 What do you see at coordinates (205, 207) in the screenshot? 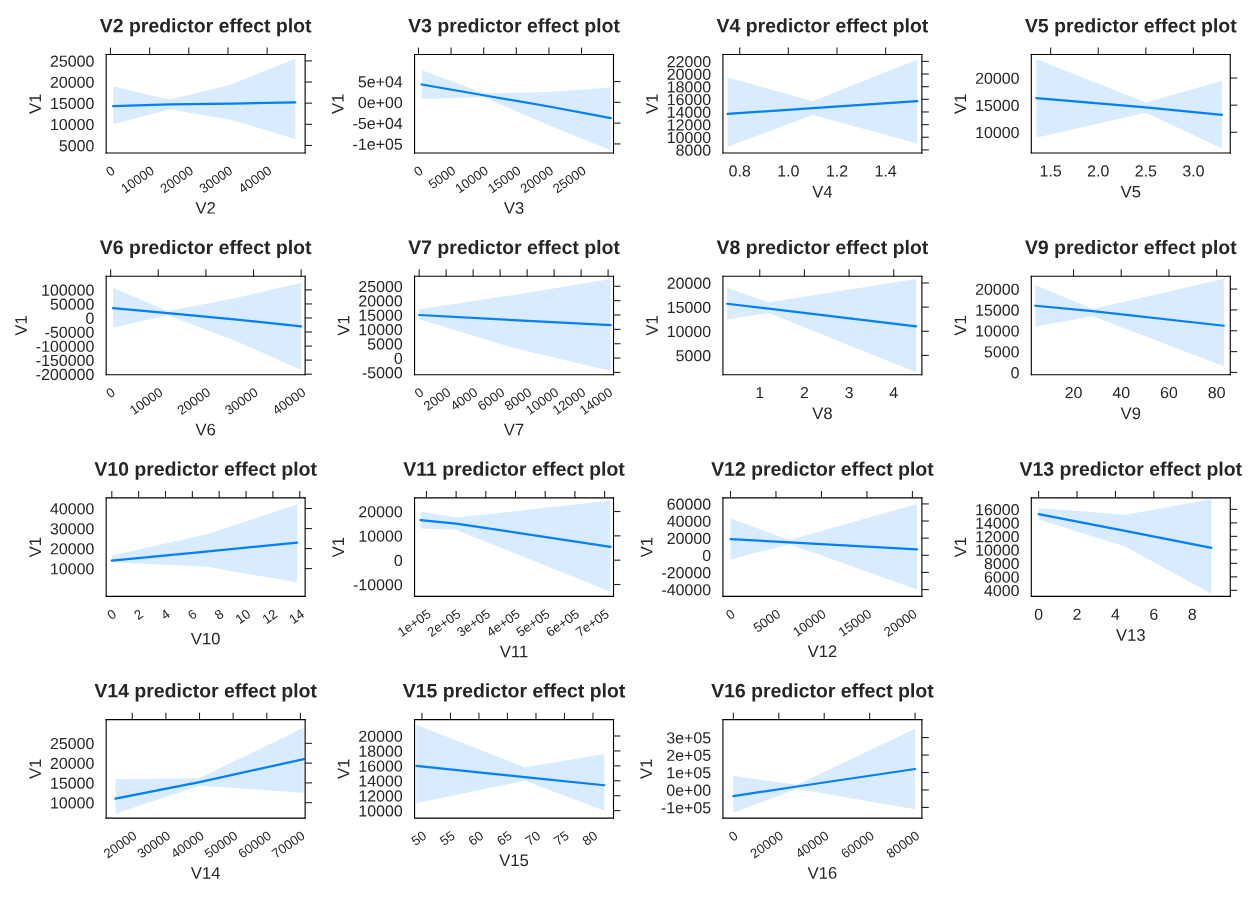
I see `x-axis-title: V2` at bounding box center [205, 207].